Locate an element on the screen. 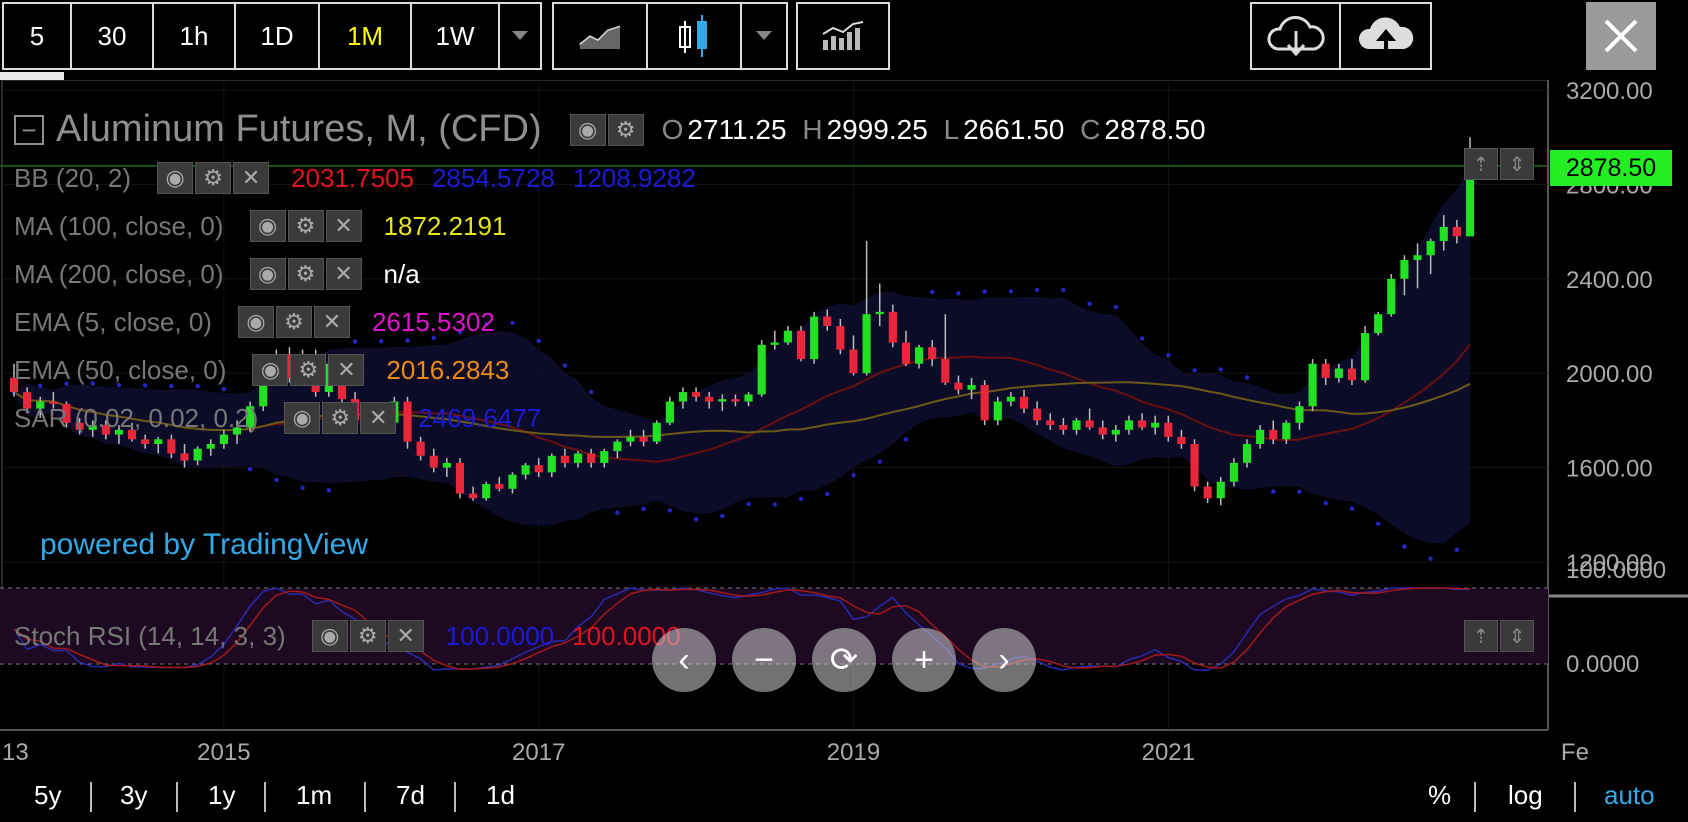 This screenshot has height=822, width=1688. toolbar: 5 30 1h 1D 1M 1W is located at coordinates (844, 40).